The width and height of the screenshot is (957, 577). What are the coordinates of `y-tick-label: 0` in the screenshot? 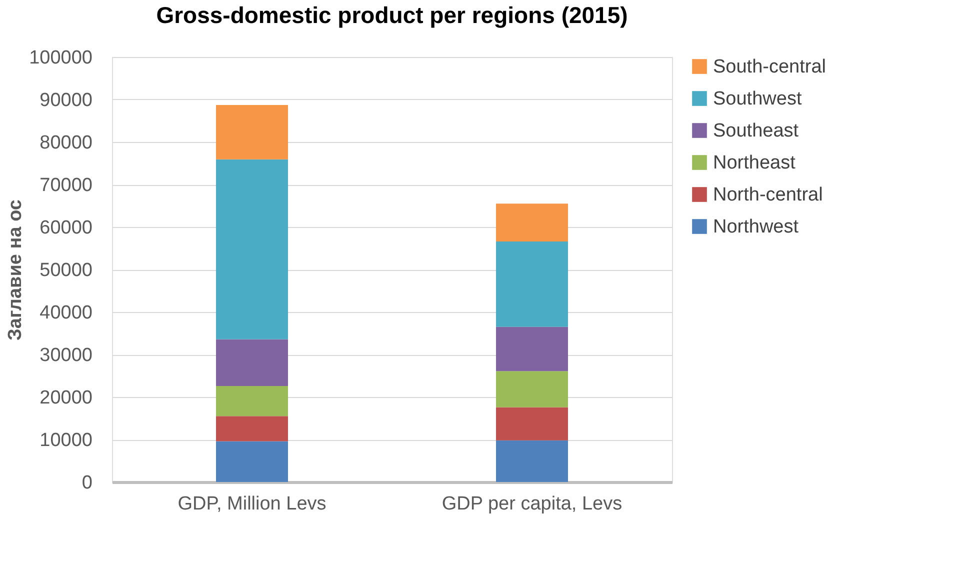 It's located at (87, 483).